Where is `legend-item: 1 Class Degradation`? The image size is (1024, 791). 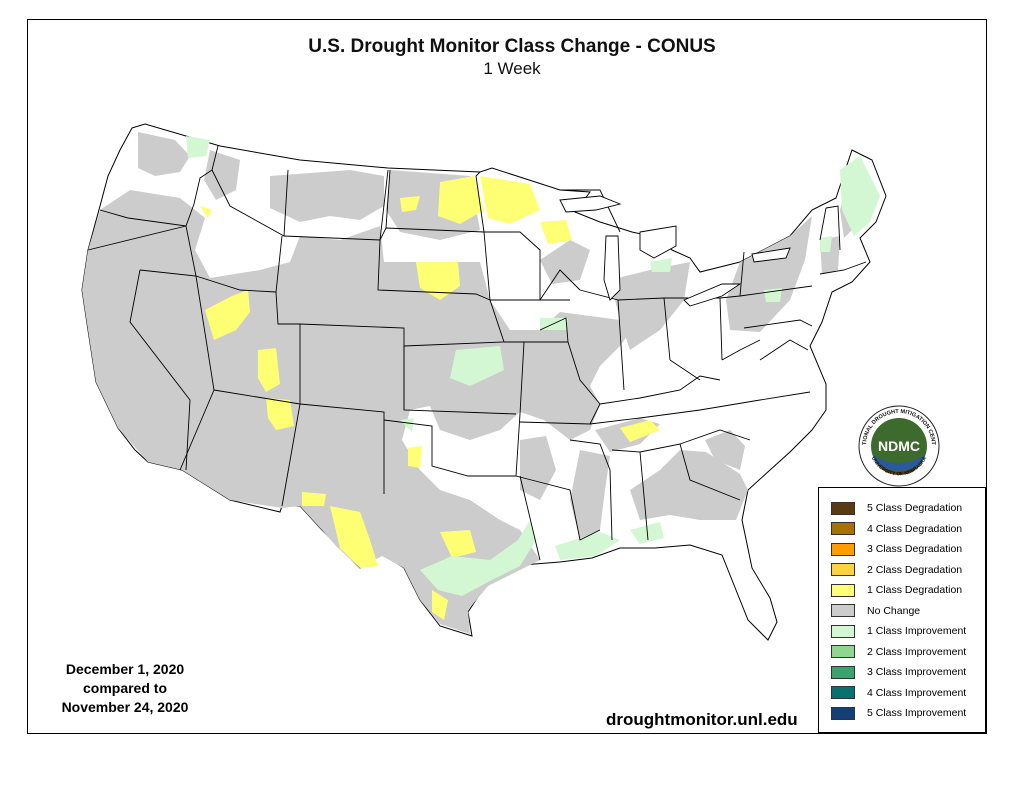 legend-item: 1 Class Degradation is located at coordinates (896, 590).